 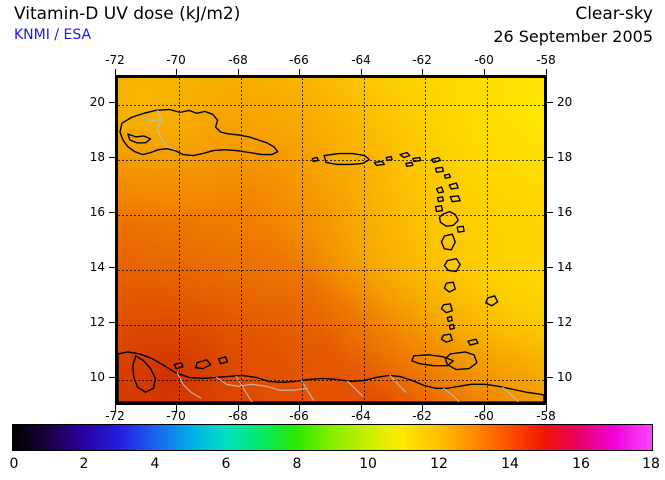 What do you see at coordinates (581, 464) in the screenshot?
I see `colorbar-tick-16: 16` at bounding box center [581, 464].